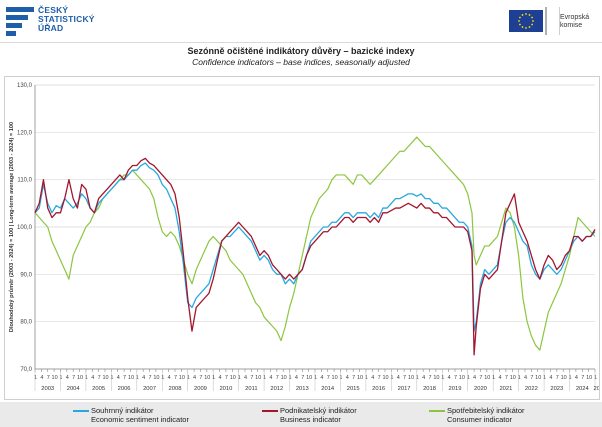  Describe the element at coordinates (505, 389) in the screenshot. I see `x-year-label: 2021` at that location.